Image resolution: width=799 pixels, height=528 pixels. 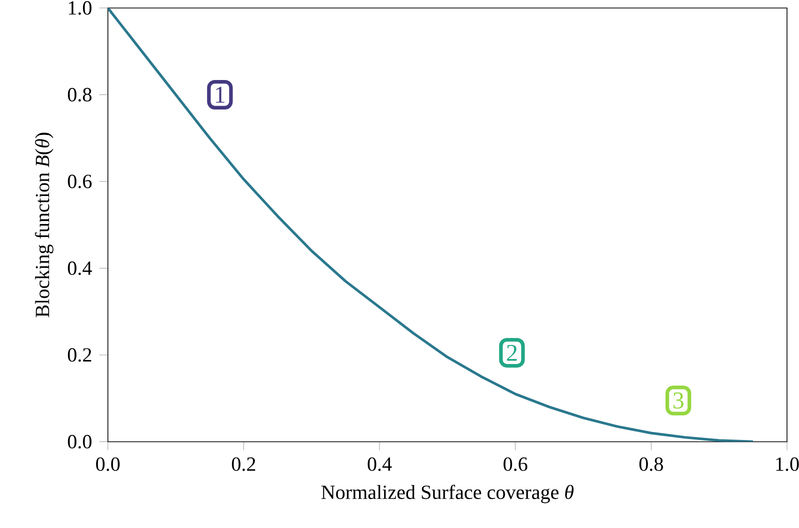 What do you see at coordinates (80, 441) in the screenshot?
I see `y-tick-label: 0.0` at bounding box center [80, 441].